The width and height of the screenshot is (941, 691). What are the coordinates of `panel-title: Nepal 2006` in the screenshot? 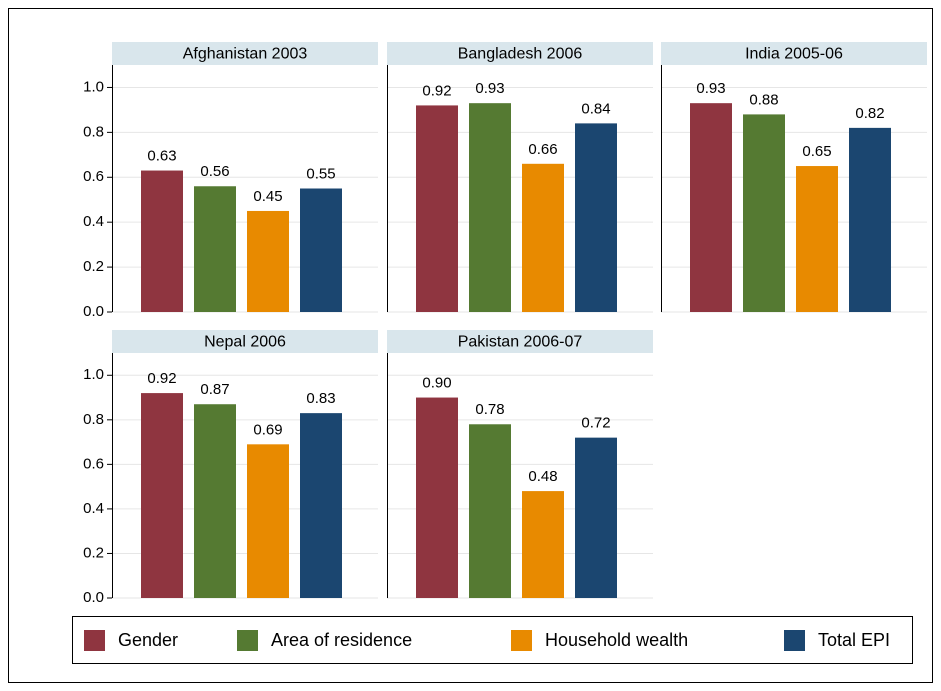 It's located at (245, 342).